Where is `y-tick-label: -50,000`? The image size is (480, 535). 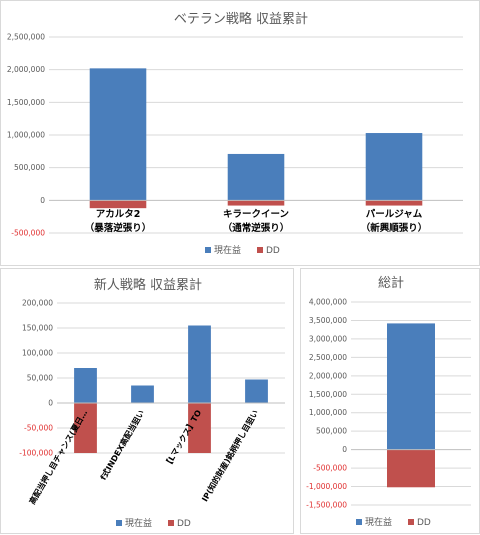 y-tick-label: -50,000 is located at coordinates (38, 428).